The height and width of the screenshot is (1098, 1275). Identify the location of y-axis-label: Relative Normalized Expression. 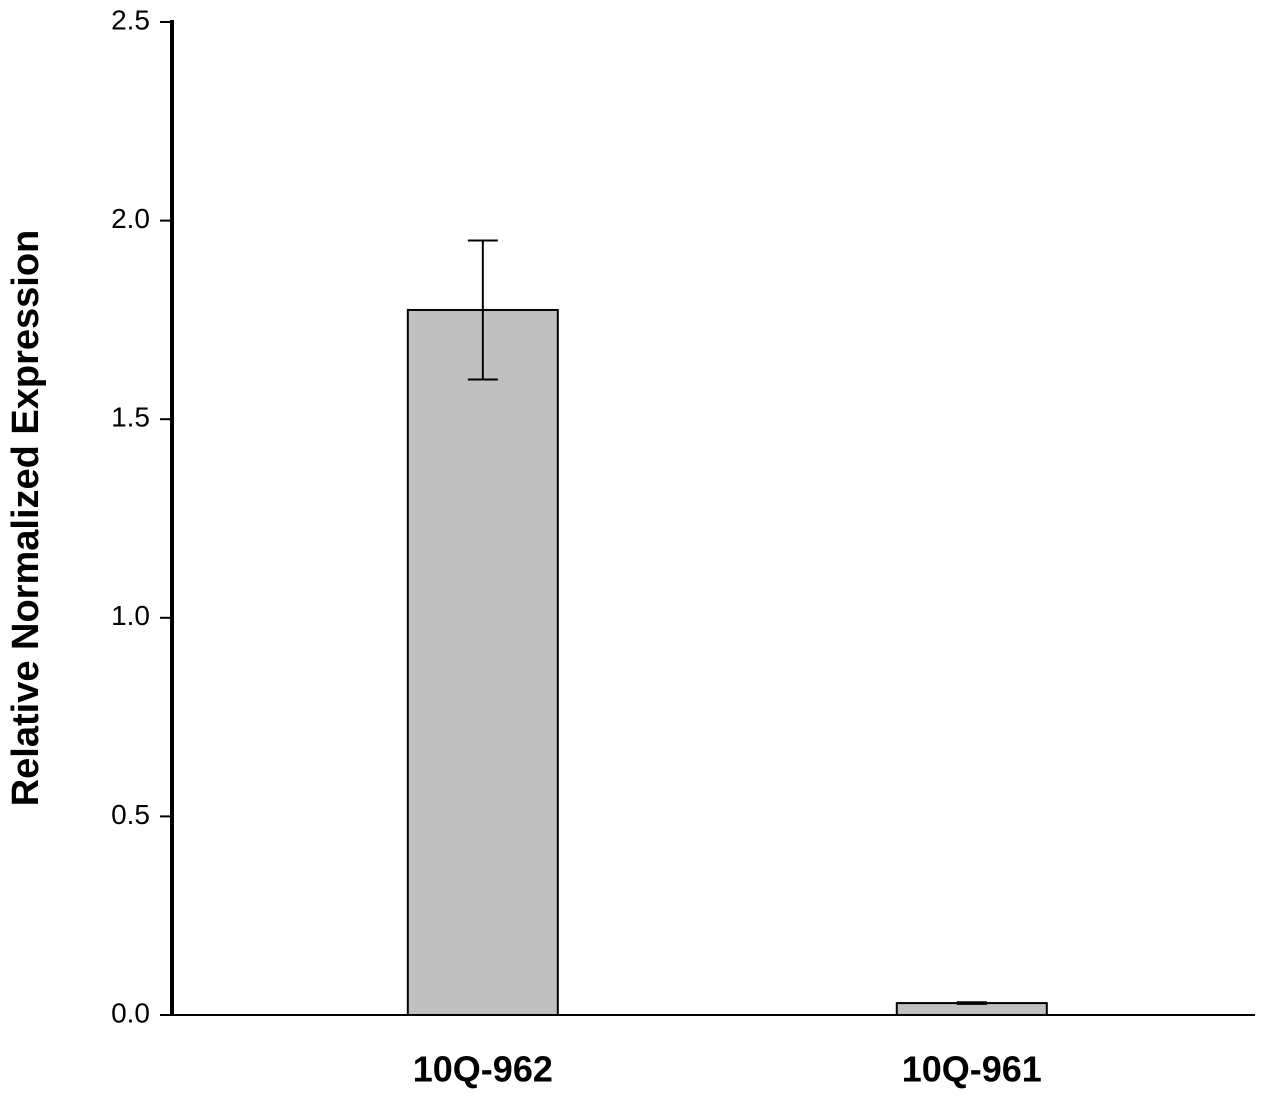
(26, 518).